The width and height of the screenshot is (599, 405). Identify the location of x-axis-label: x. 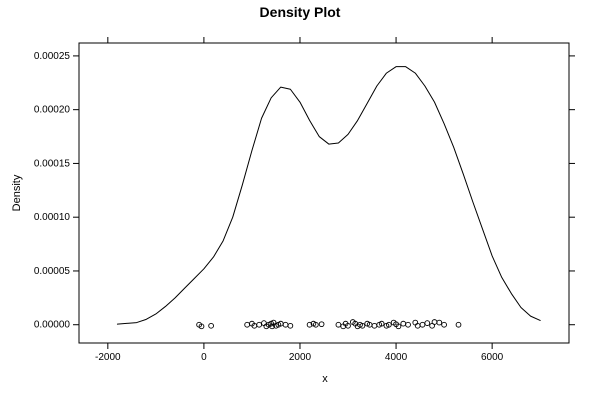
(325, 379).